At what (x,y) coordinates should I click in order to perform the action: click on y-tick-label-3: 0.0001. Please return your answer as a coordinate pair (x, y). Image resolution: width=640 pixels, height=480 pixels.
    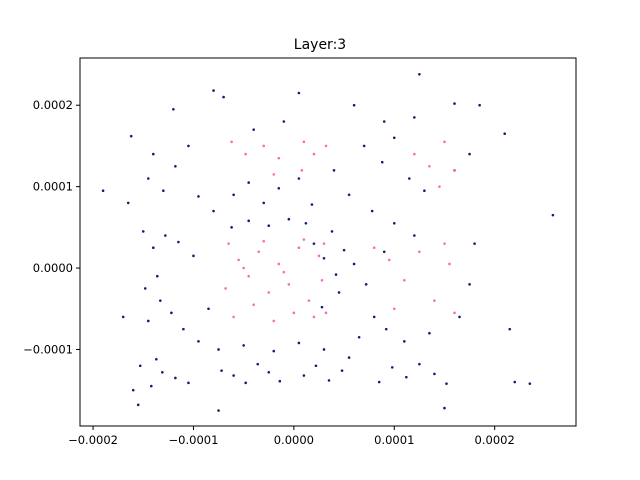
    Looking at the image, I should click on (53, 187).